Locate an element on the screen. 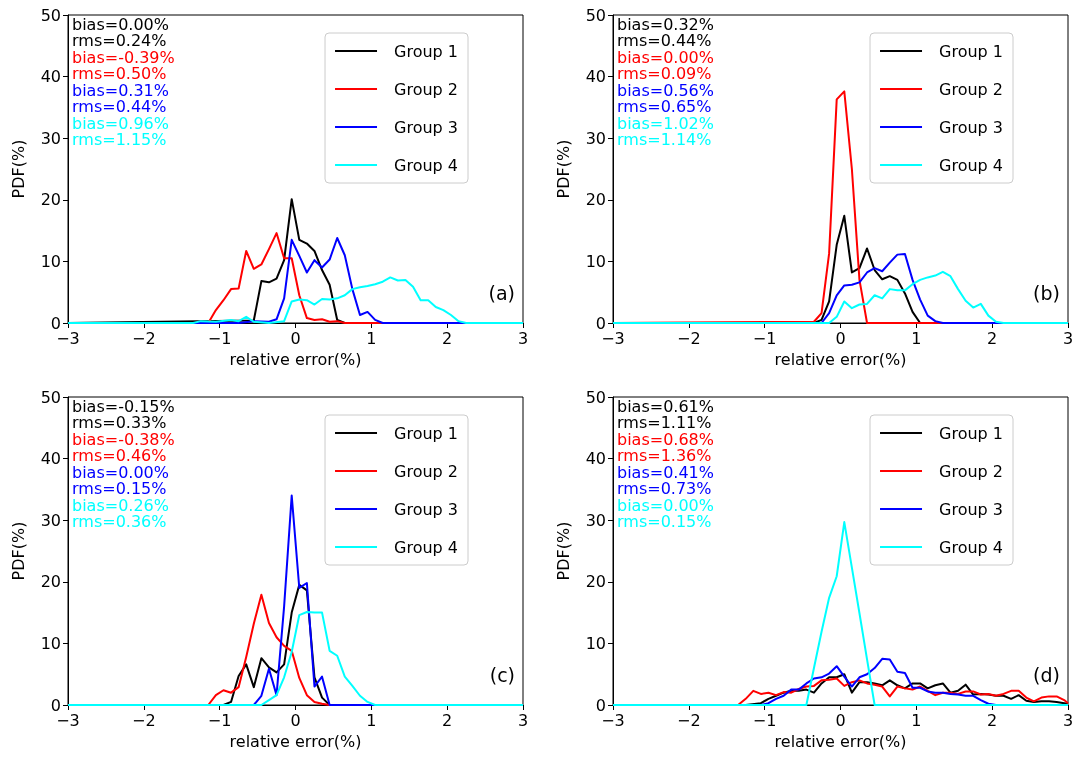 The width and height of the screenshot is (1081, 761). annotation: bias=1.02% is located at coordinates (665, 123).